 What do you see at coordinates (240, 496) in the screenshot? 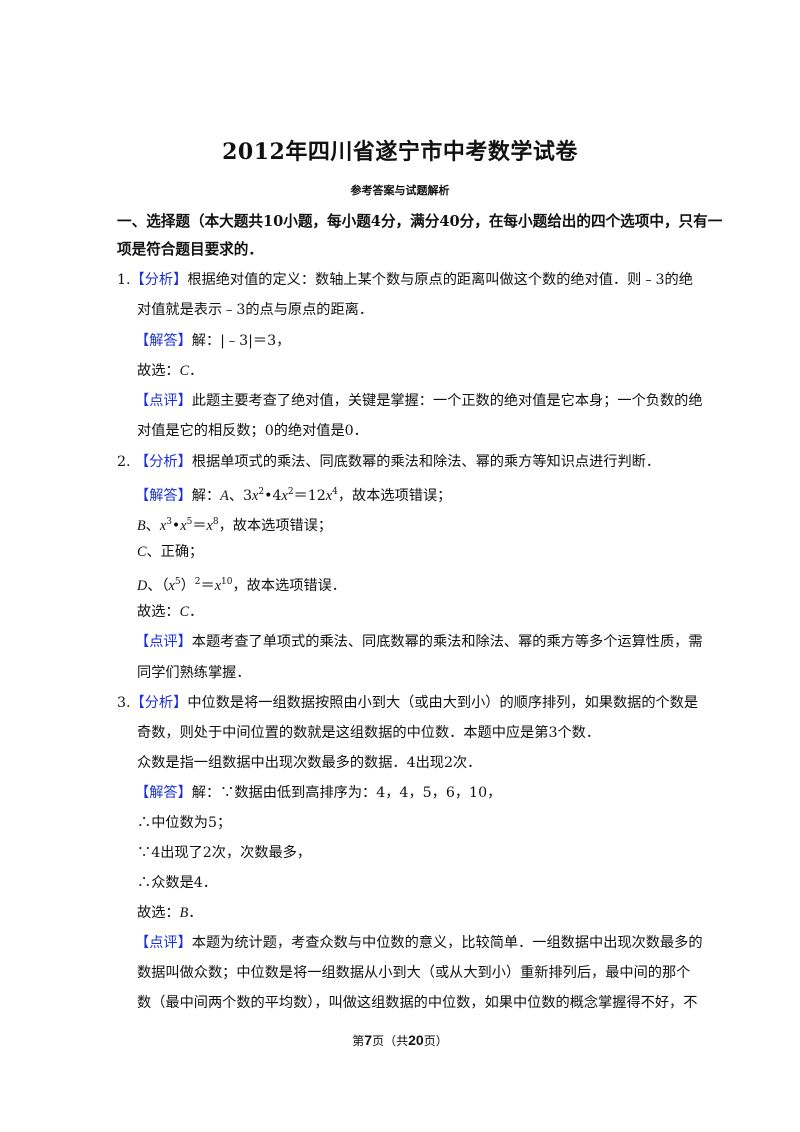
I see `text-segment: 、3` at bounding box center [240, 496].